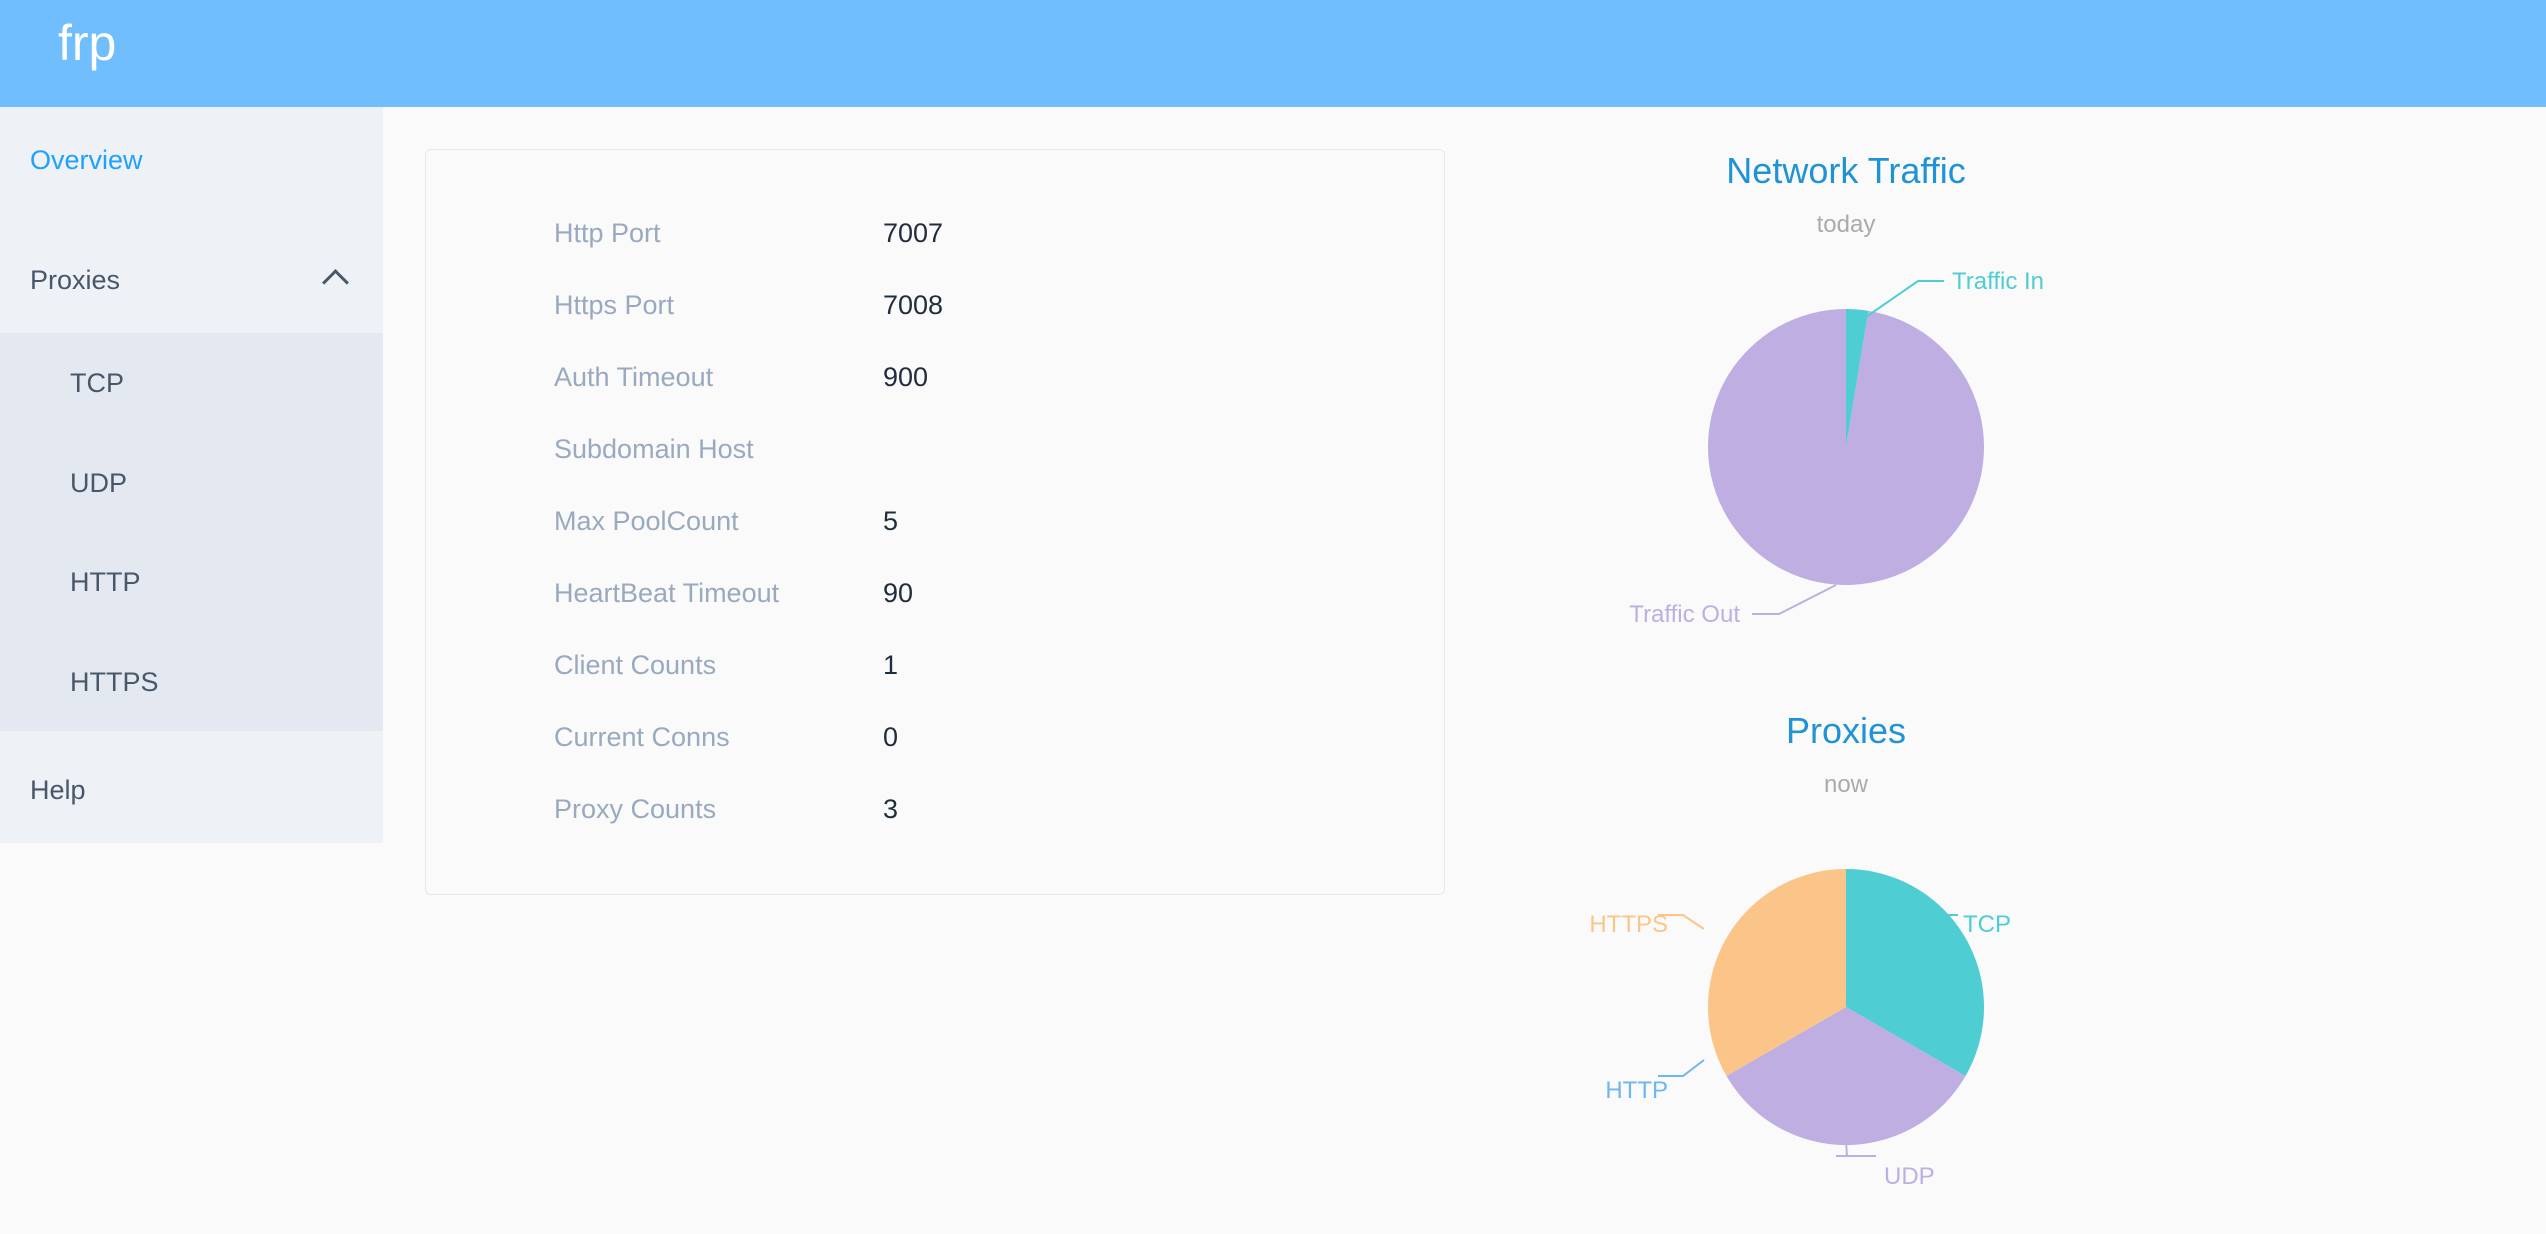 This screenshot has width=2546, height=1234. Describe the element at coordinates (1846, 784) in the screenshot. I see `proxies-chart-subtitle: now` at that location.